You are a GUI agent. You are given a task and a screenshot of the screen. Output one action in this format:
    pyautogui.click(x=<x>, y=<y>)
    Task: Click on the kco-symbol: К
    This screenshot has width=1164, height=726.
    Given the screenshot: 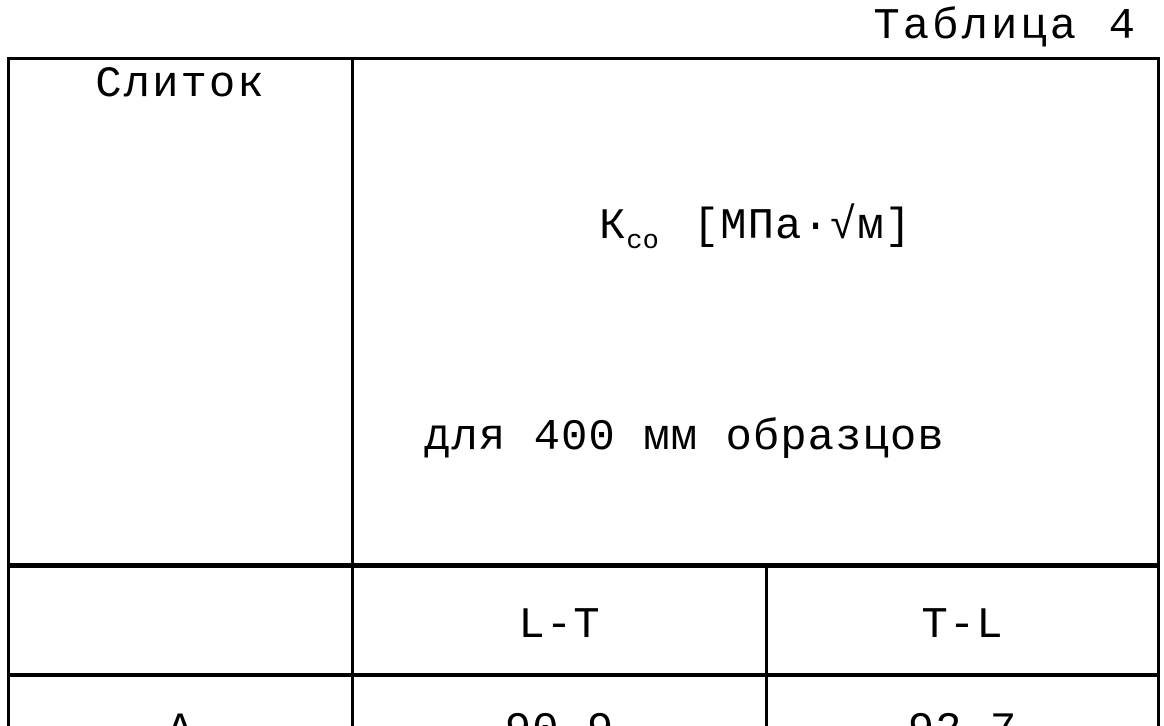 What is the action you would take?
    pyautogui.click(x=612, y=227)
    